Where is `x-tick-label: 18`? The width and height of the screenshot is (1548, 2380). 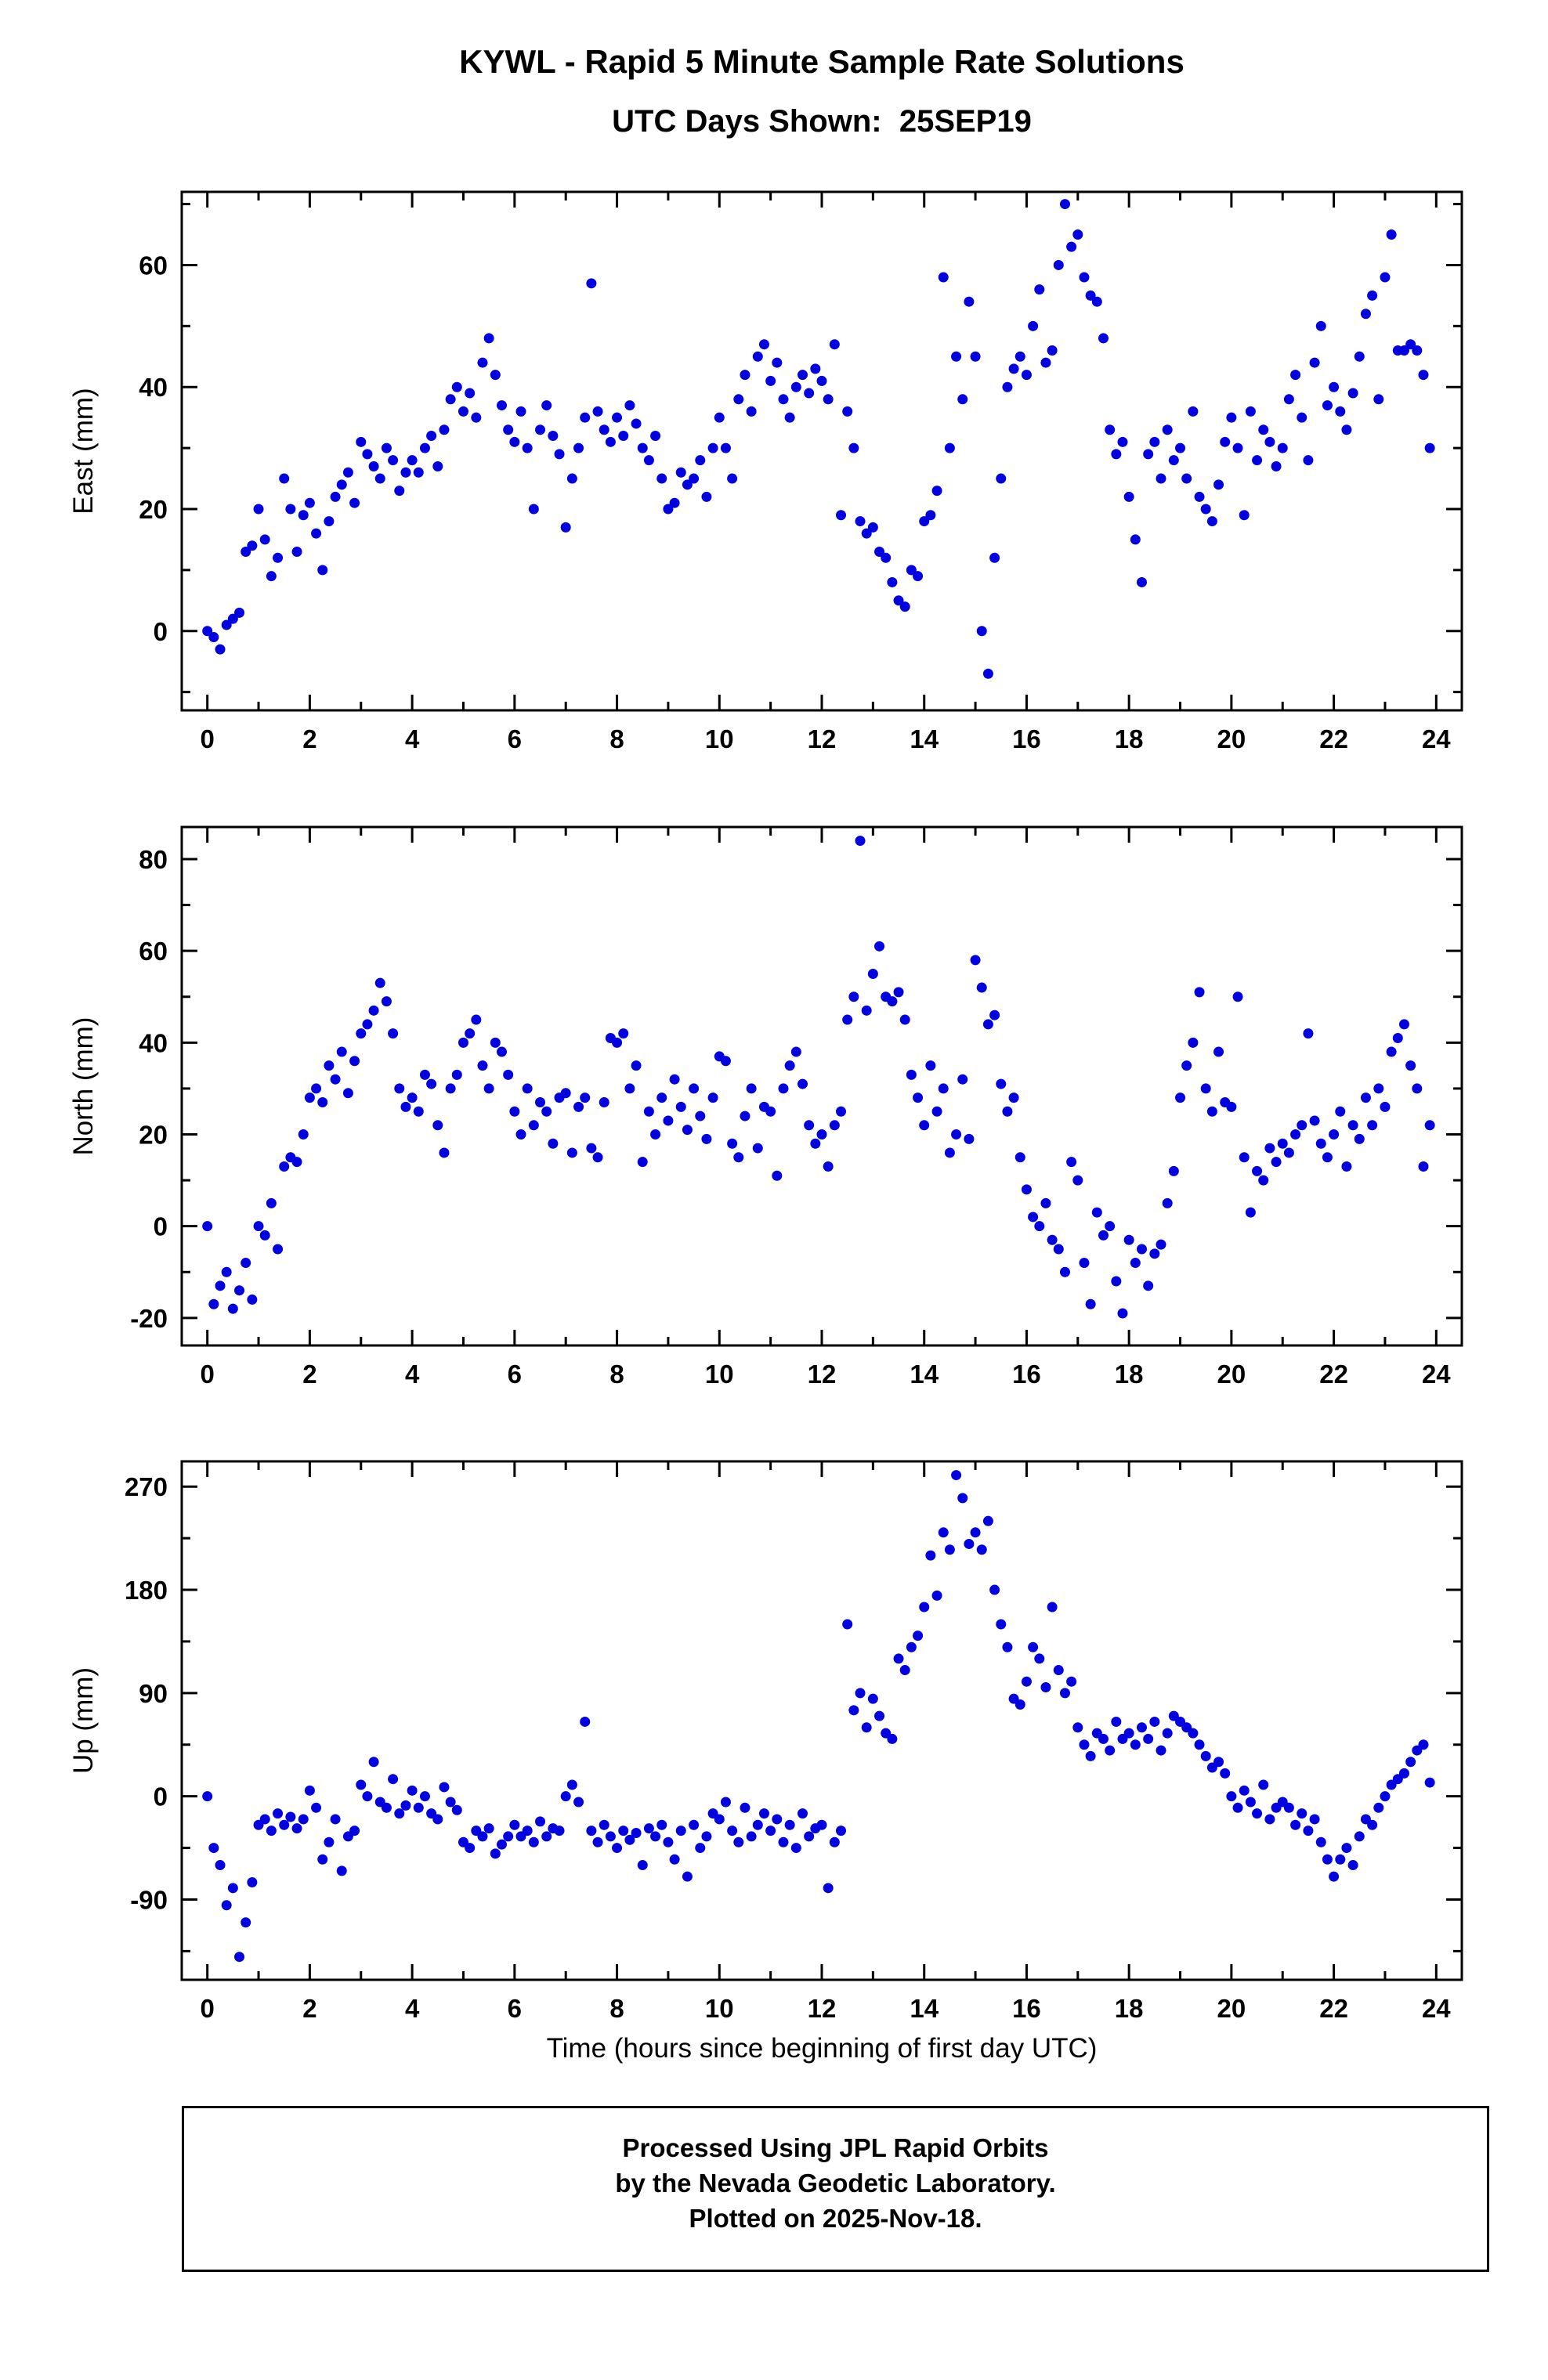
x-tick-label: 18 is located at coordinates (1129, 738).